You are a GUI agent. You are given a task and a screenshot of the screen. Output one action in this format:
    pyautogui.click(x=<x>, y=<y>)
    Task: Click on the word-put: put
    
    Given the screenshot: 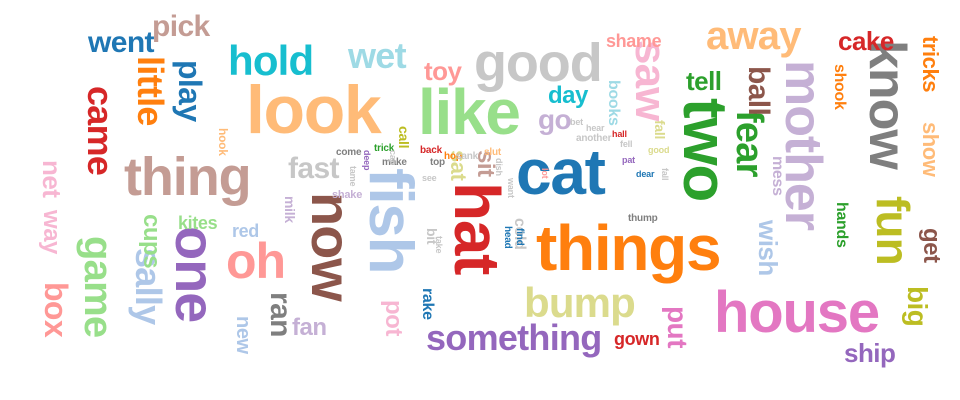 What is the action you would take?
    pyautogui.click(x=677, y=327)
    